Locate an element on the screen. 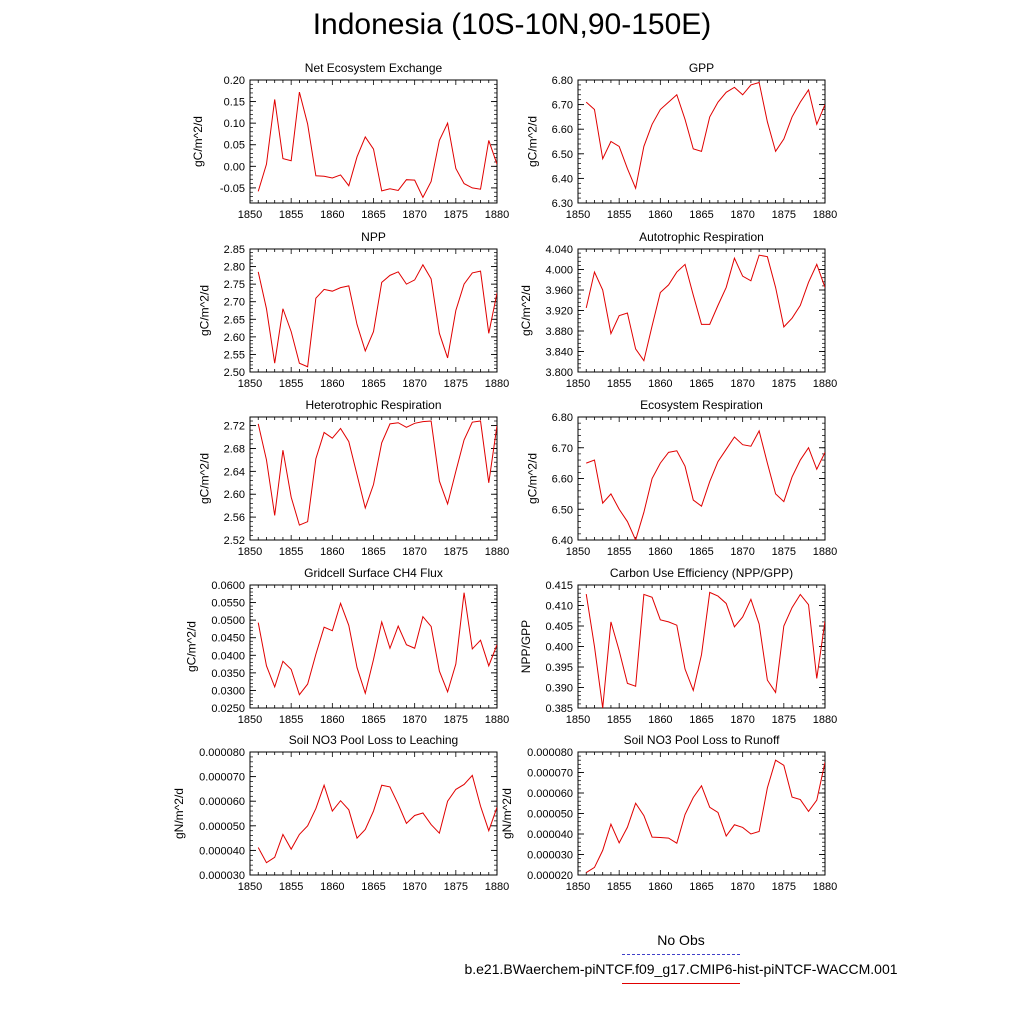 This screenshot has width=1024, height=1024. y-tick-label: 2.75 is located at coordinates (234, 285).